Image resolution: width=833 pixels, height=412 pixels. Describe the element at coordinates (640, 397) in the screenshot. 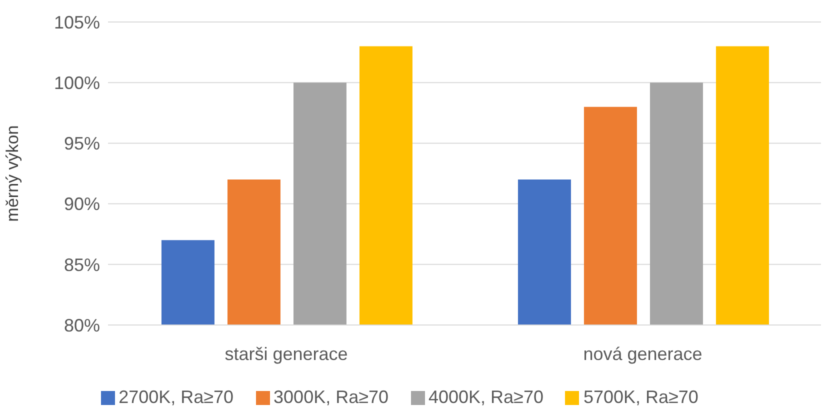

I see `legend-label: 5700K, Ra≥70` at that location.